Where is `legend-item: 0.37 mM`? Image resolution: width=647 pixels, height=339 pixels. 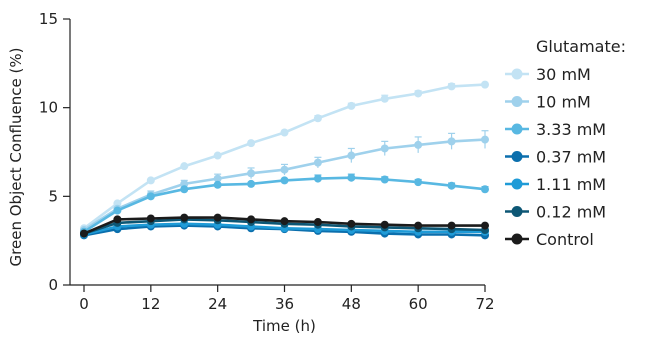
legend-item: 0.37 mM is located at coordinates (555, 157).